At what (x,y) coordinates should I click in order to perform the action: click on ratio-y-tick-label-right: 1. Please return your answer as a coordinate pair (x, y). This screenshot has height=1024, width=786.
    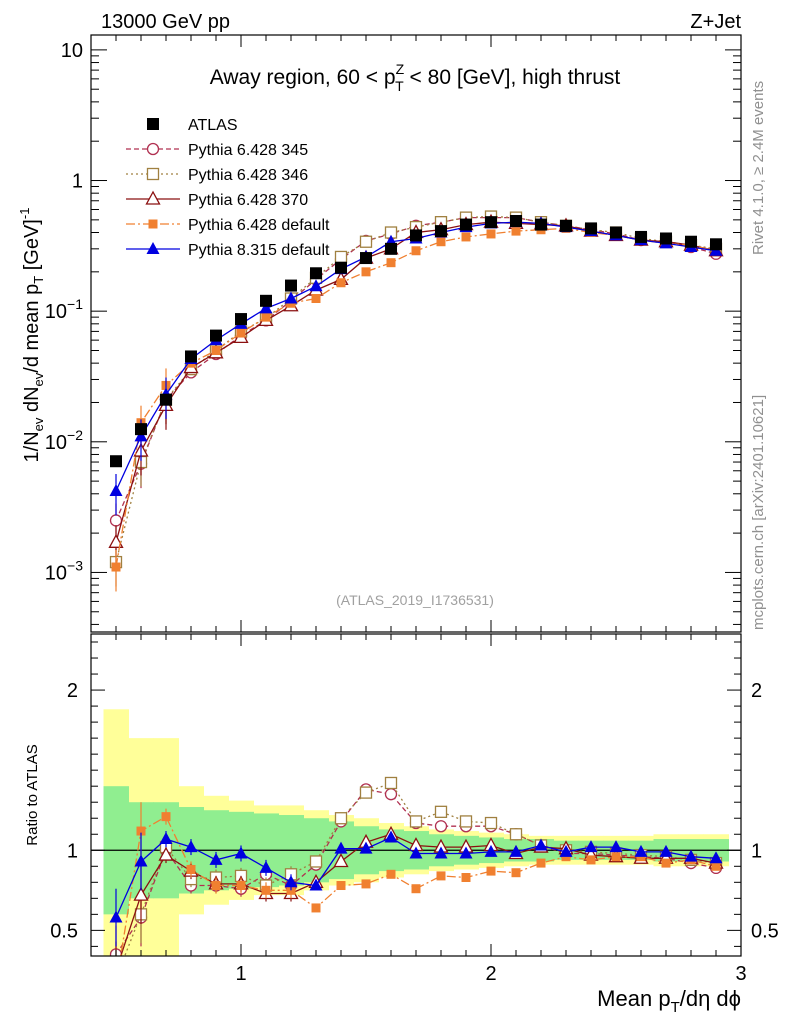
    Looking at the image, I should click on (756, 851).